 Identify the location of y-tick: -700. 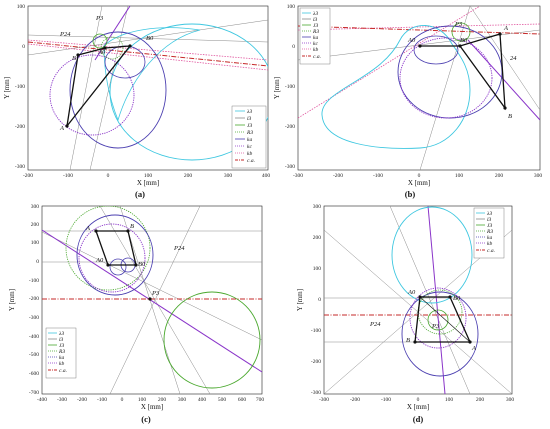
(34, 393).